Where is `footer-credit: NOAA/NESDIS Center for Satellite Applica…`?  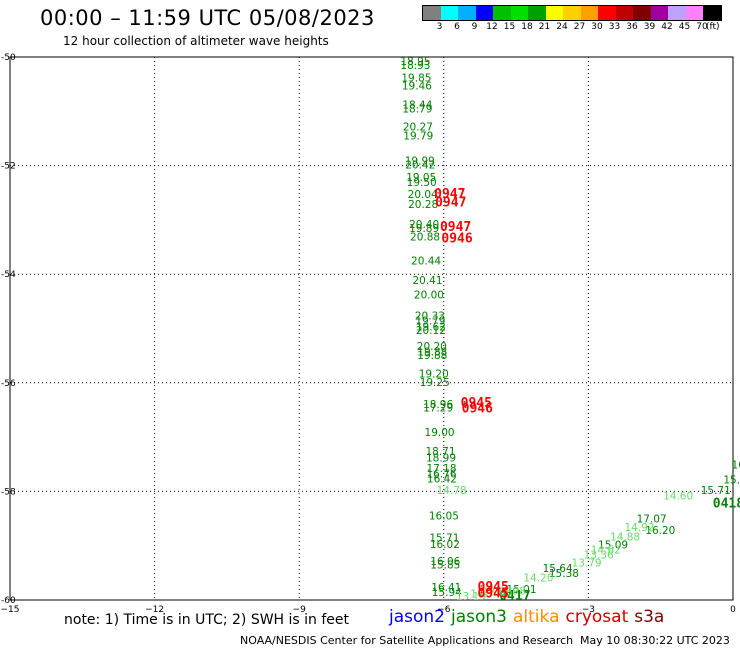 footer-credit: NOAA/NESDIS Center for Satellite Applica… is located at coordinates (407, 640).